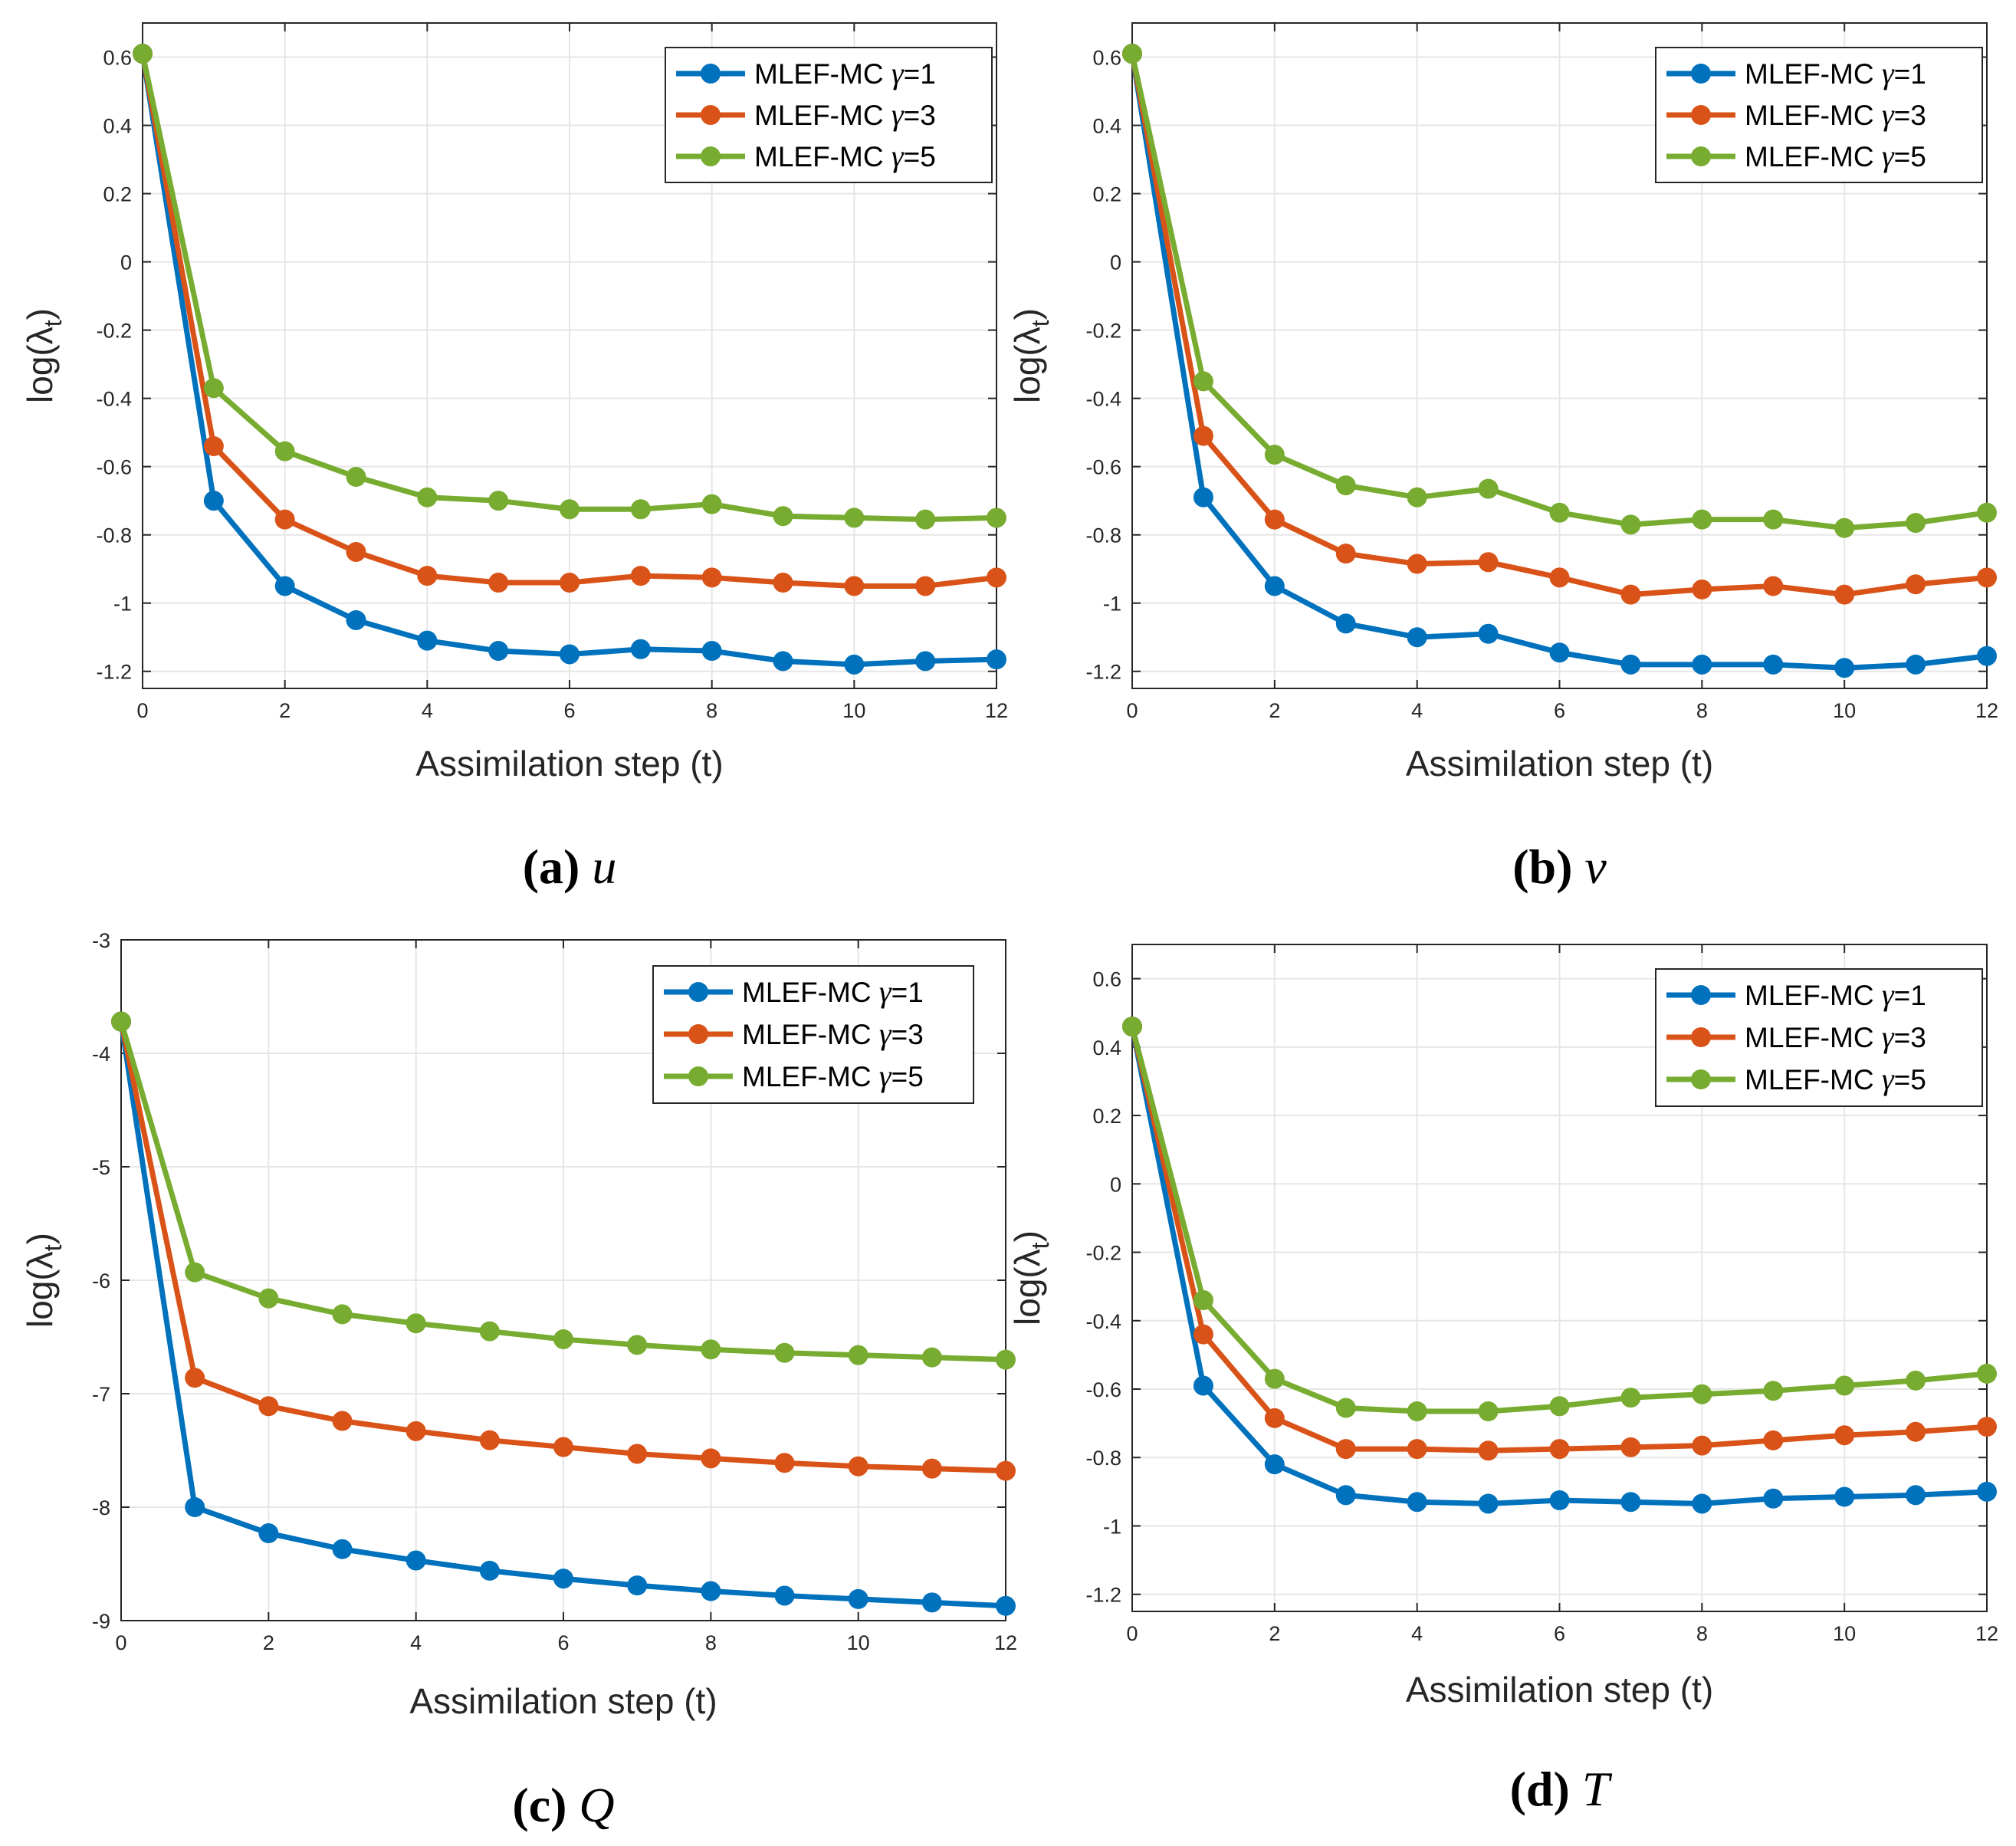  I want to click on legend-entry: MLEF-MC γ=1, so click(845, 73).